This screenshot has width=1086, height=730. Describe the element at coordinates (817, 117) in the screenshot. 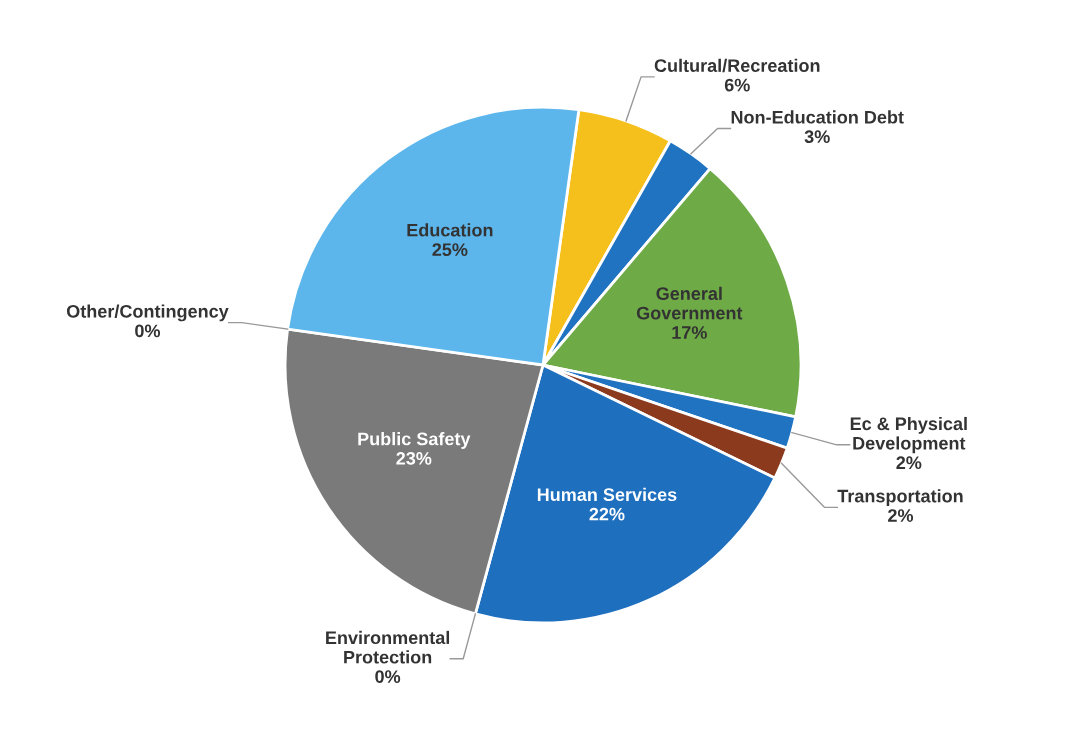

I see `slice-label: Non-Education Debt` at that location.